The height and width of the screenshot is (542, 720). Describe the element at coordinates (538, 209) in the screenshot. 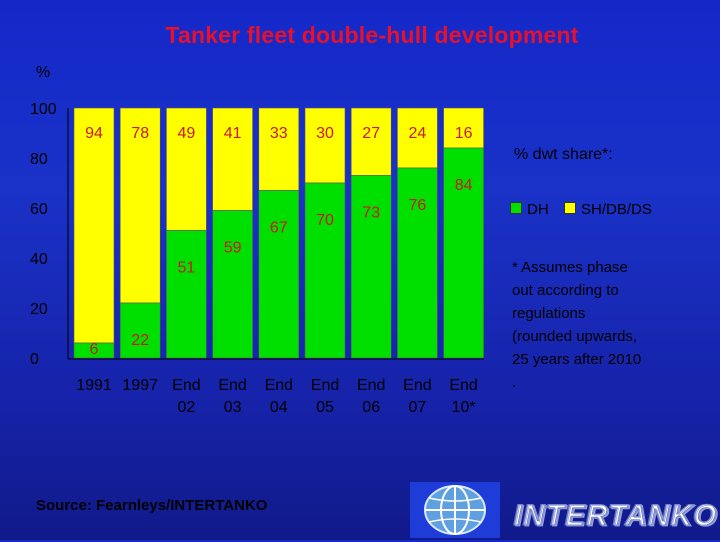

I see `legend-label-dh: DH` at that location.